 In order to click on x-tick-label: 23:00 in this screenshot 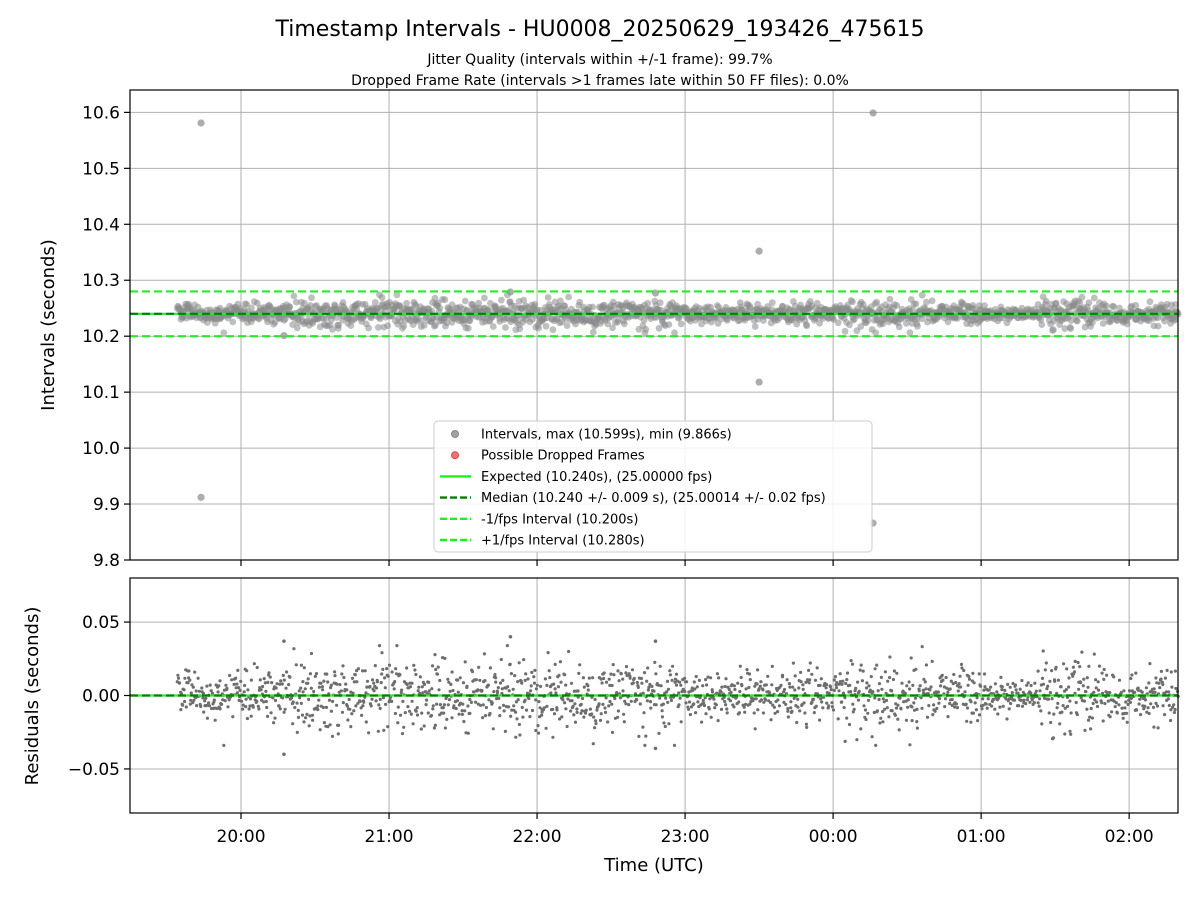, I will do `click(685, 837)`.